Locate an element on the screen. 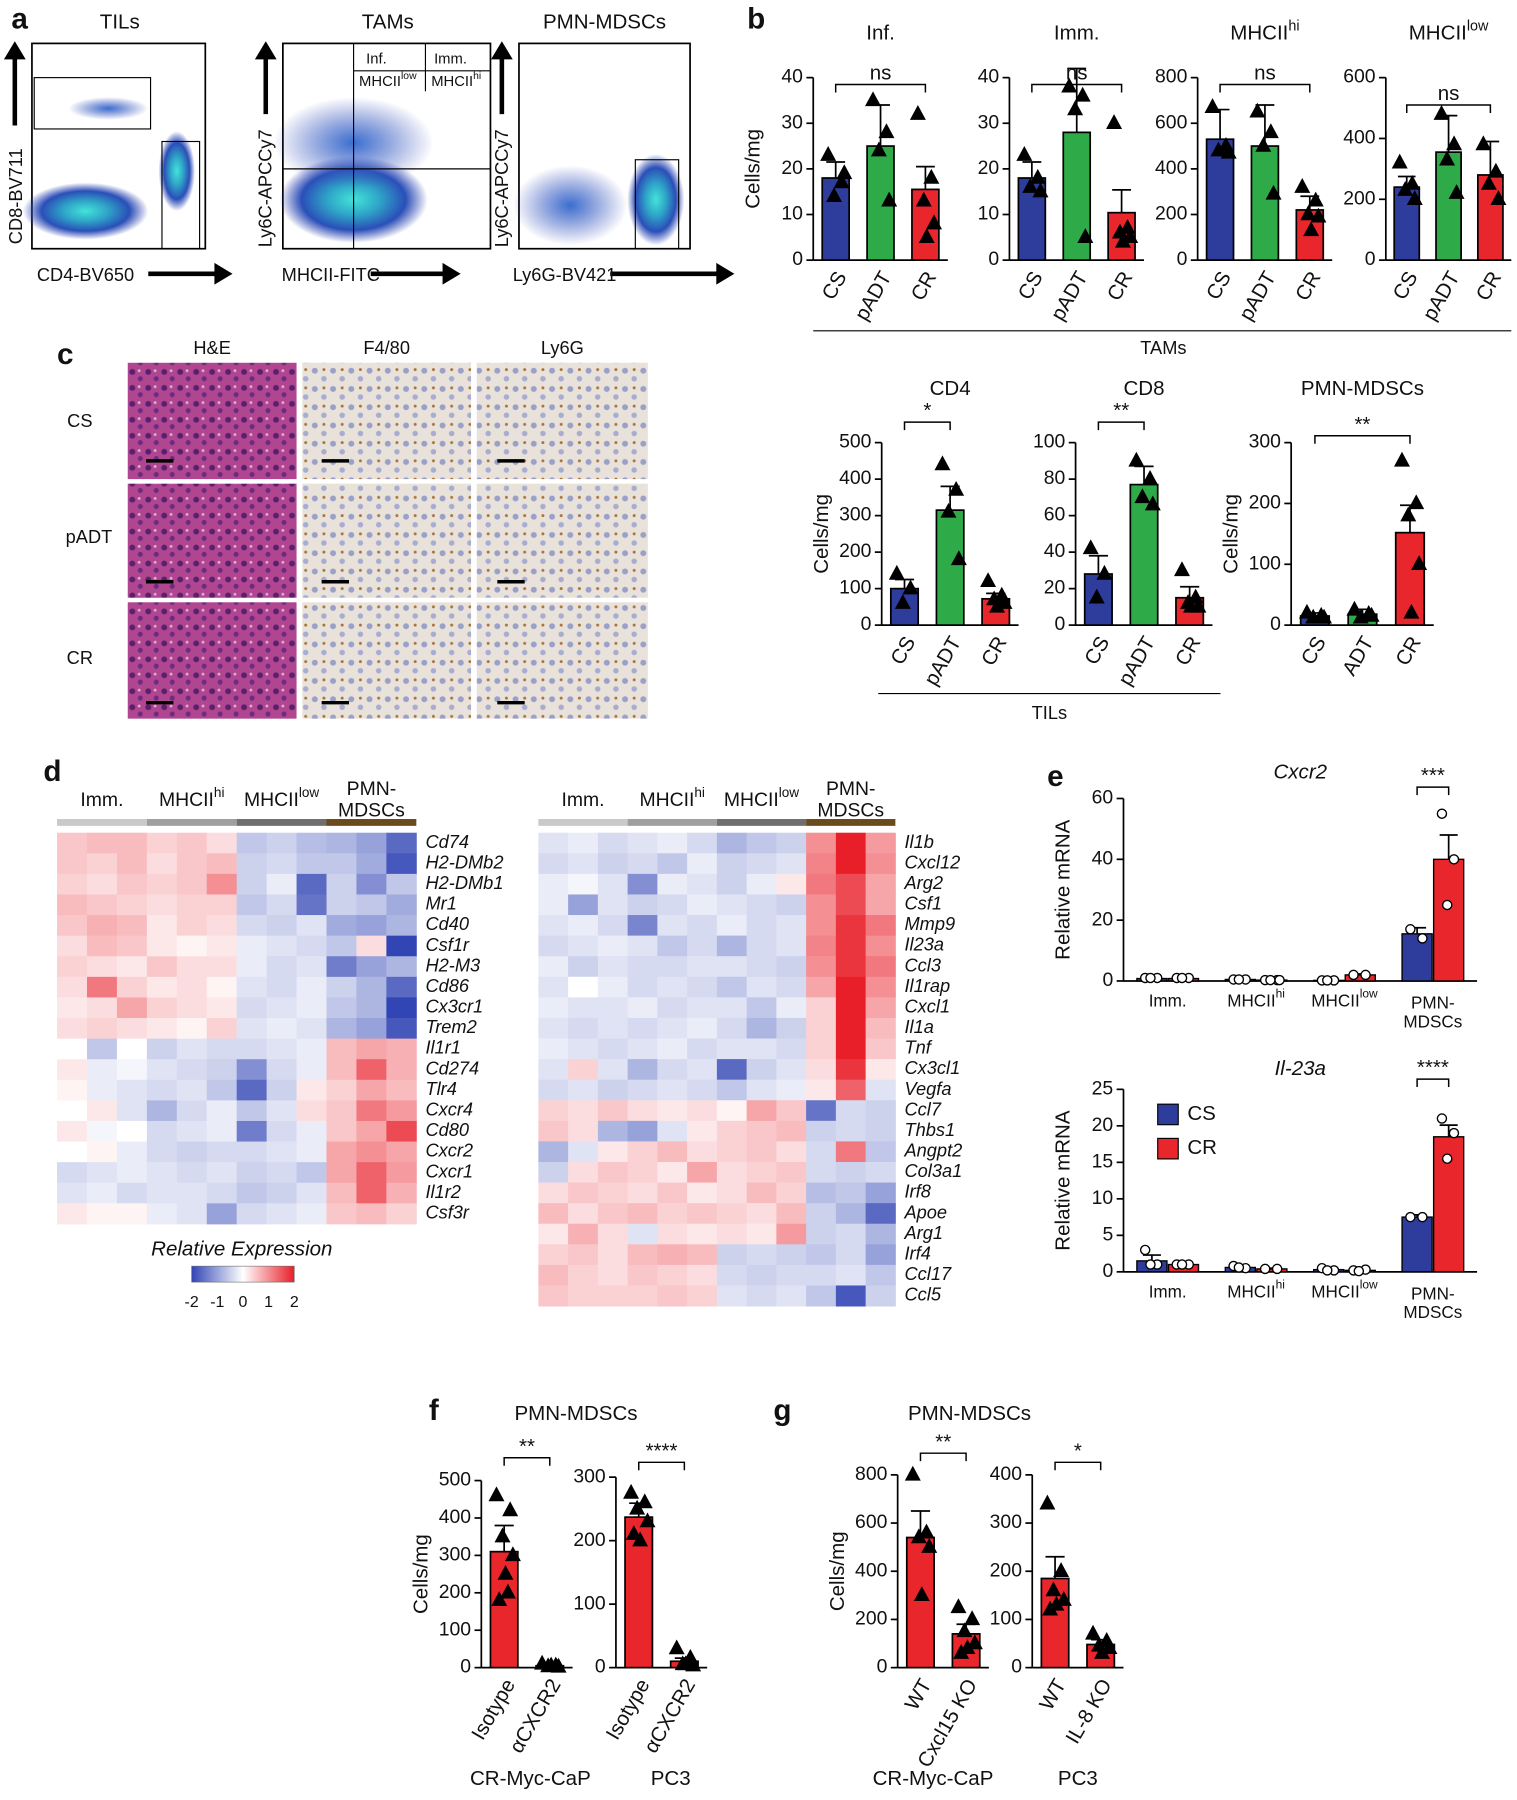 This screenshot has height=1800, width=1517. chart-title-main: MHCII is located at coordinates (1259, 33).